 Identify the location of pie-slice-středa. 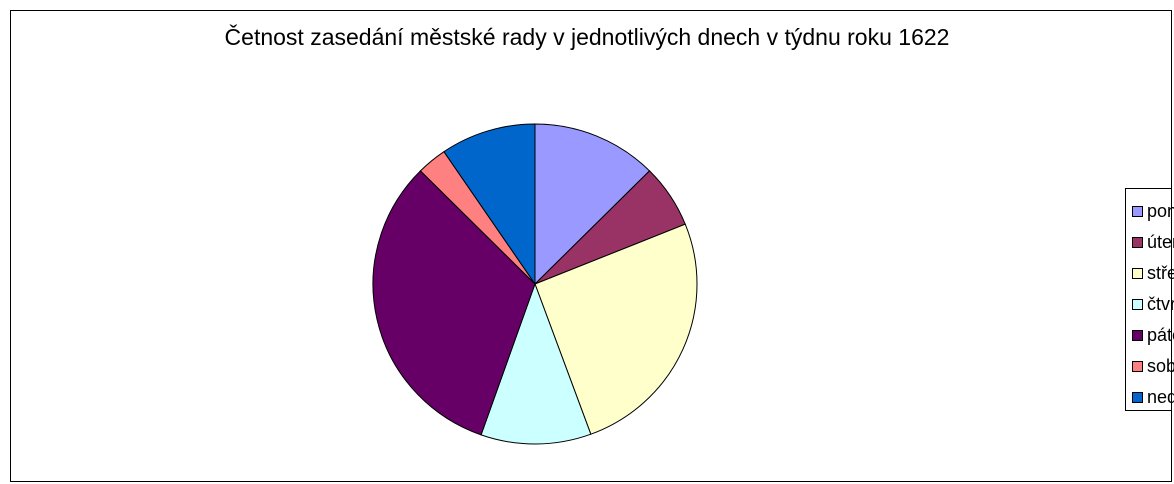
(616, 329).